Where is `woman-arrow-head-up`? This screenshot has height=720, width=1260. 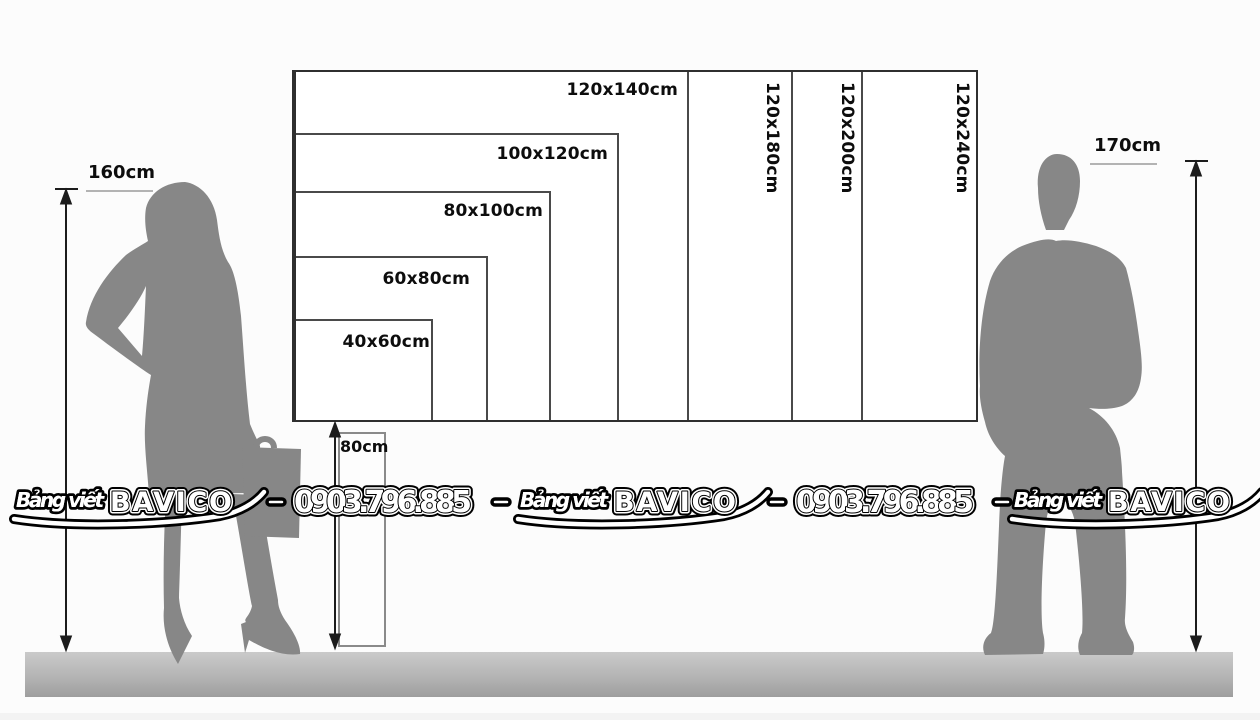
woman-arrow-head-up is located at coordinates (66, 196).